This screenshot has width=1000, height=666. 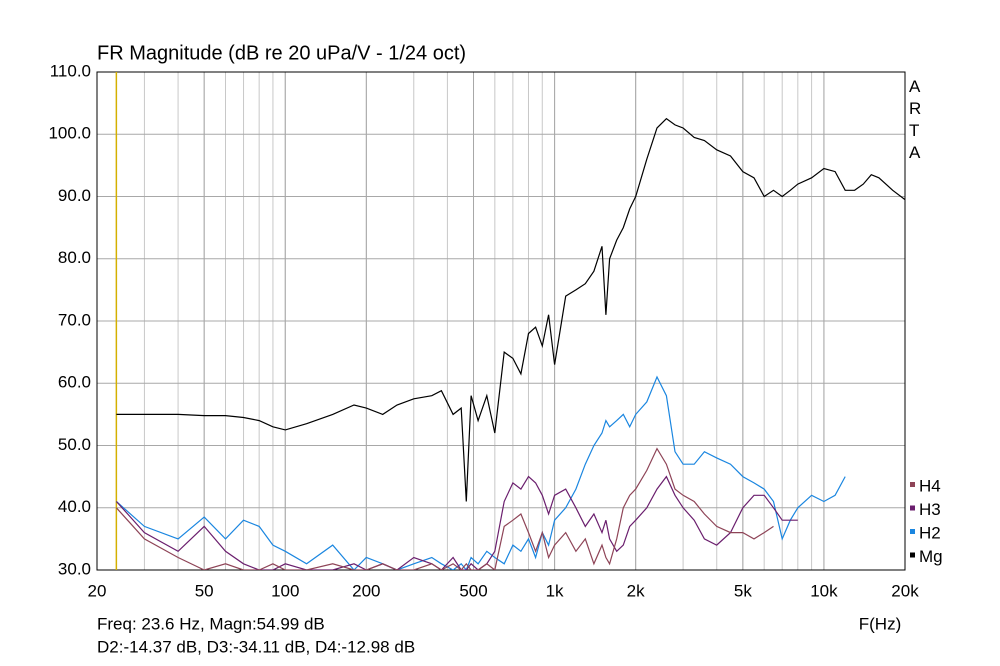 What do you see at coordinates (285, 590) in the screenshot?
I see `x-tick-label: 100` at bounding box center [285, 590].